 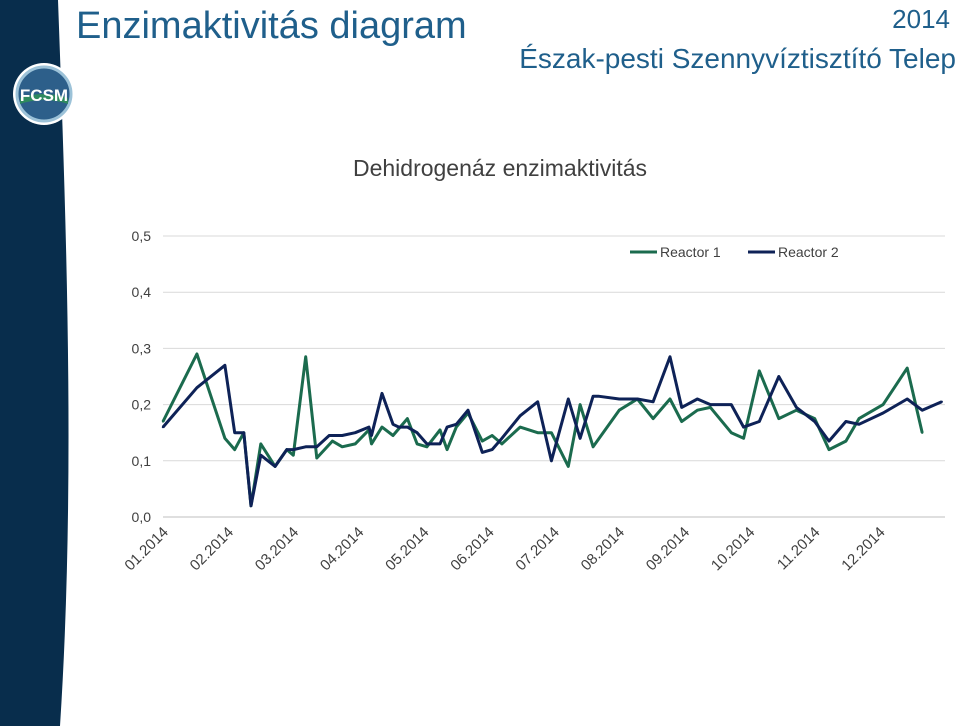 What do you see at coordinates (407, 549) in the screenshot?
I see `x-tick-label: 05.2014` at bounding box center [407, 549].